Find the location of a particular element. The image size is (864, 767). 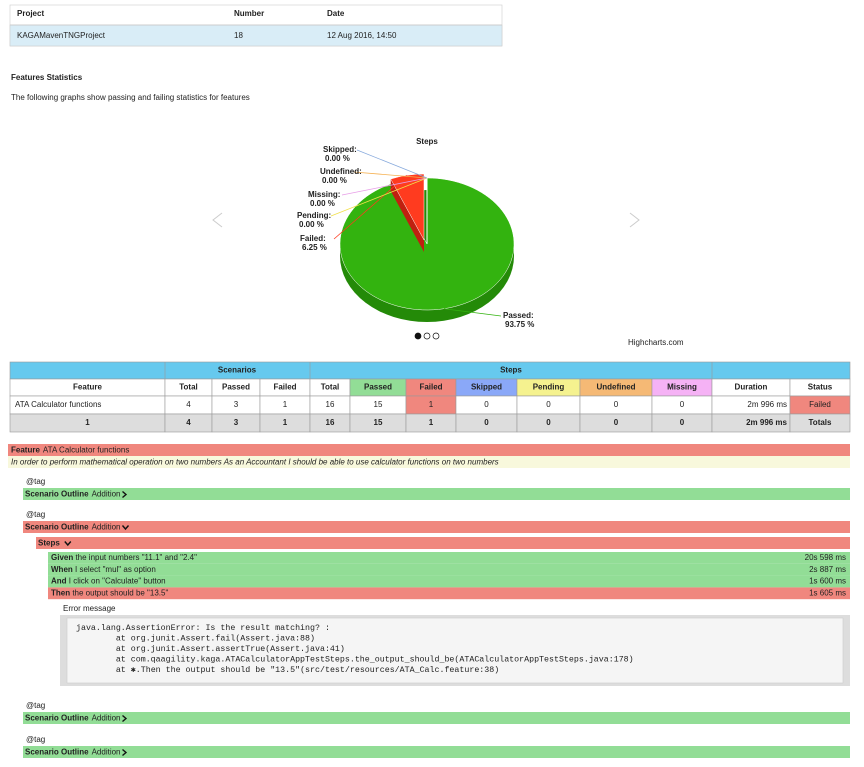

slice-label: Pending: is located at coordinates (314, 215).